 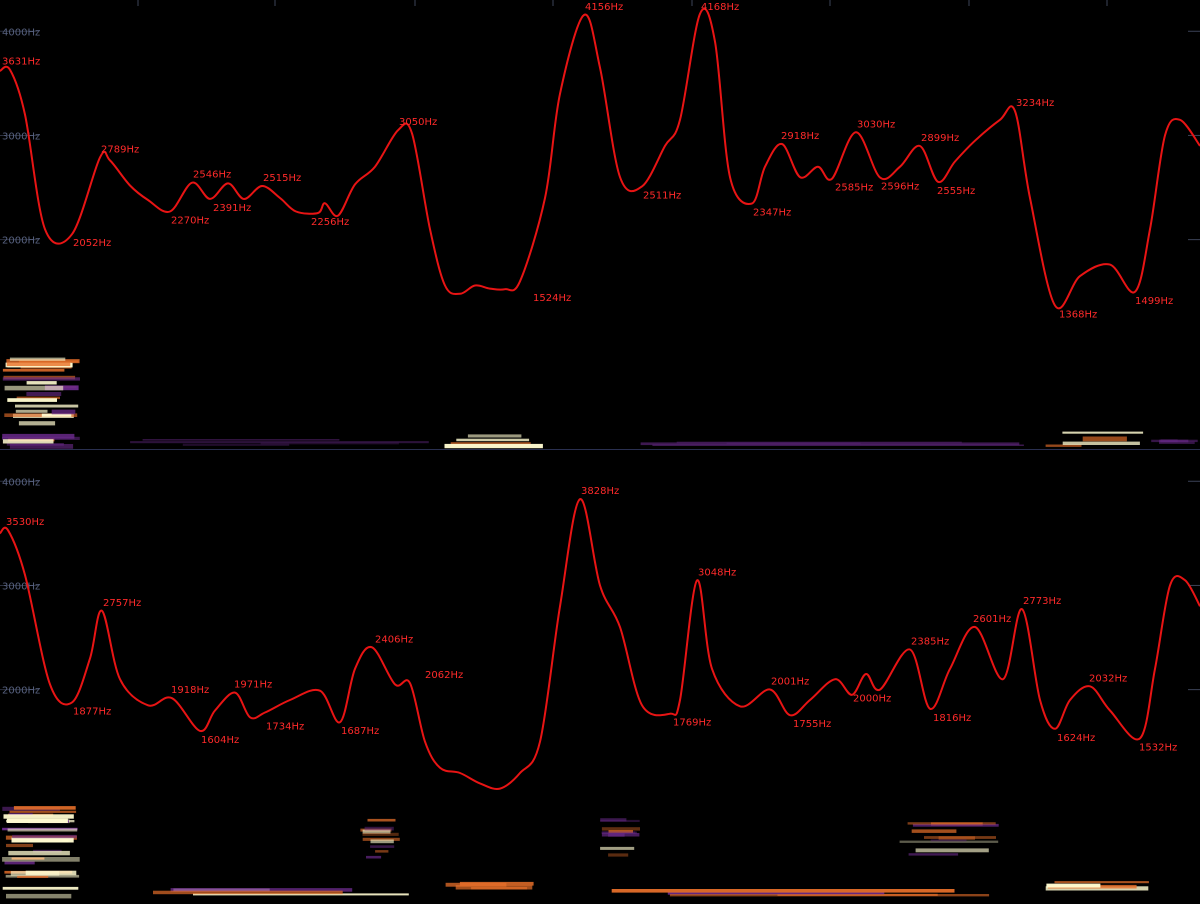 What do you see at coordinates (854, 188) in the screenshot?
I see `formant-value-label: 2585Hz` at bounding box center [854, 188].